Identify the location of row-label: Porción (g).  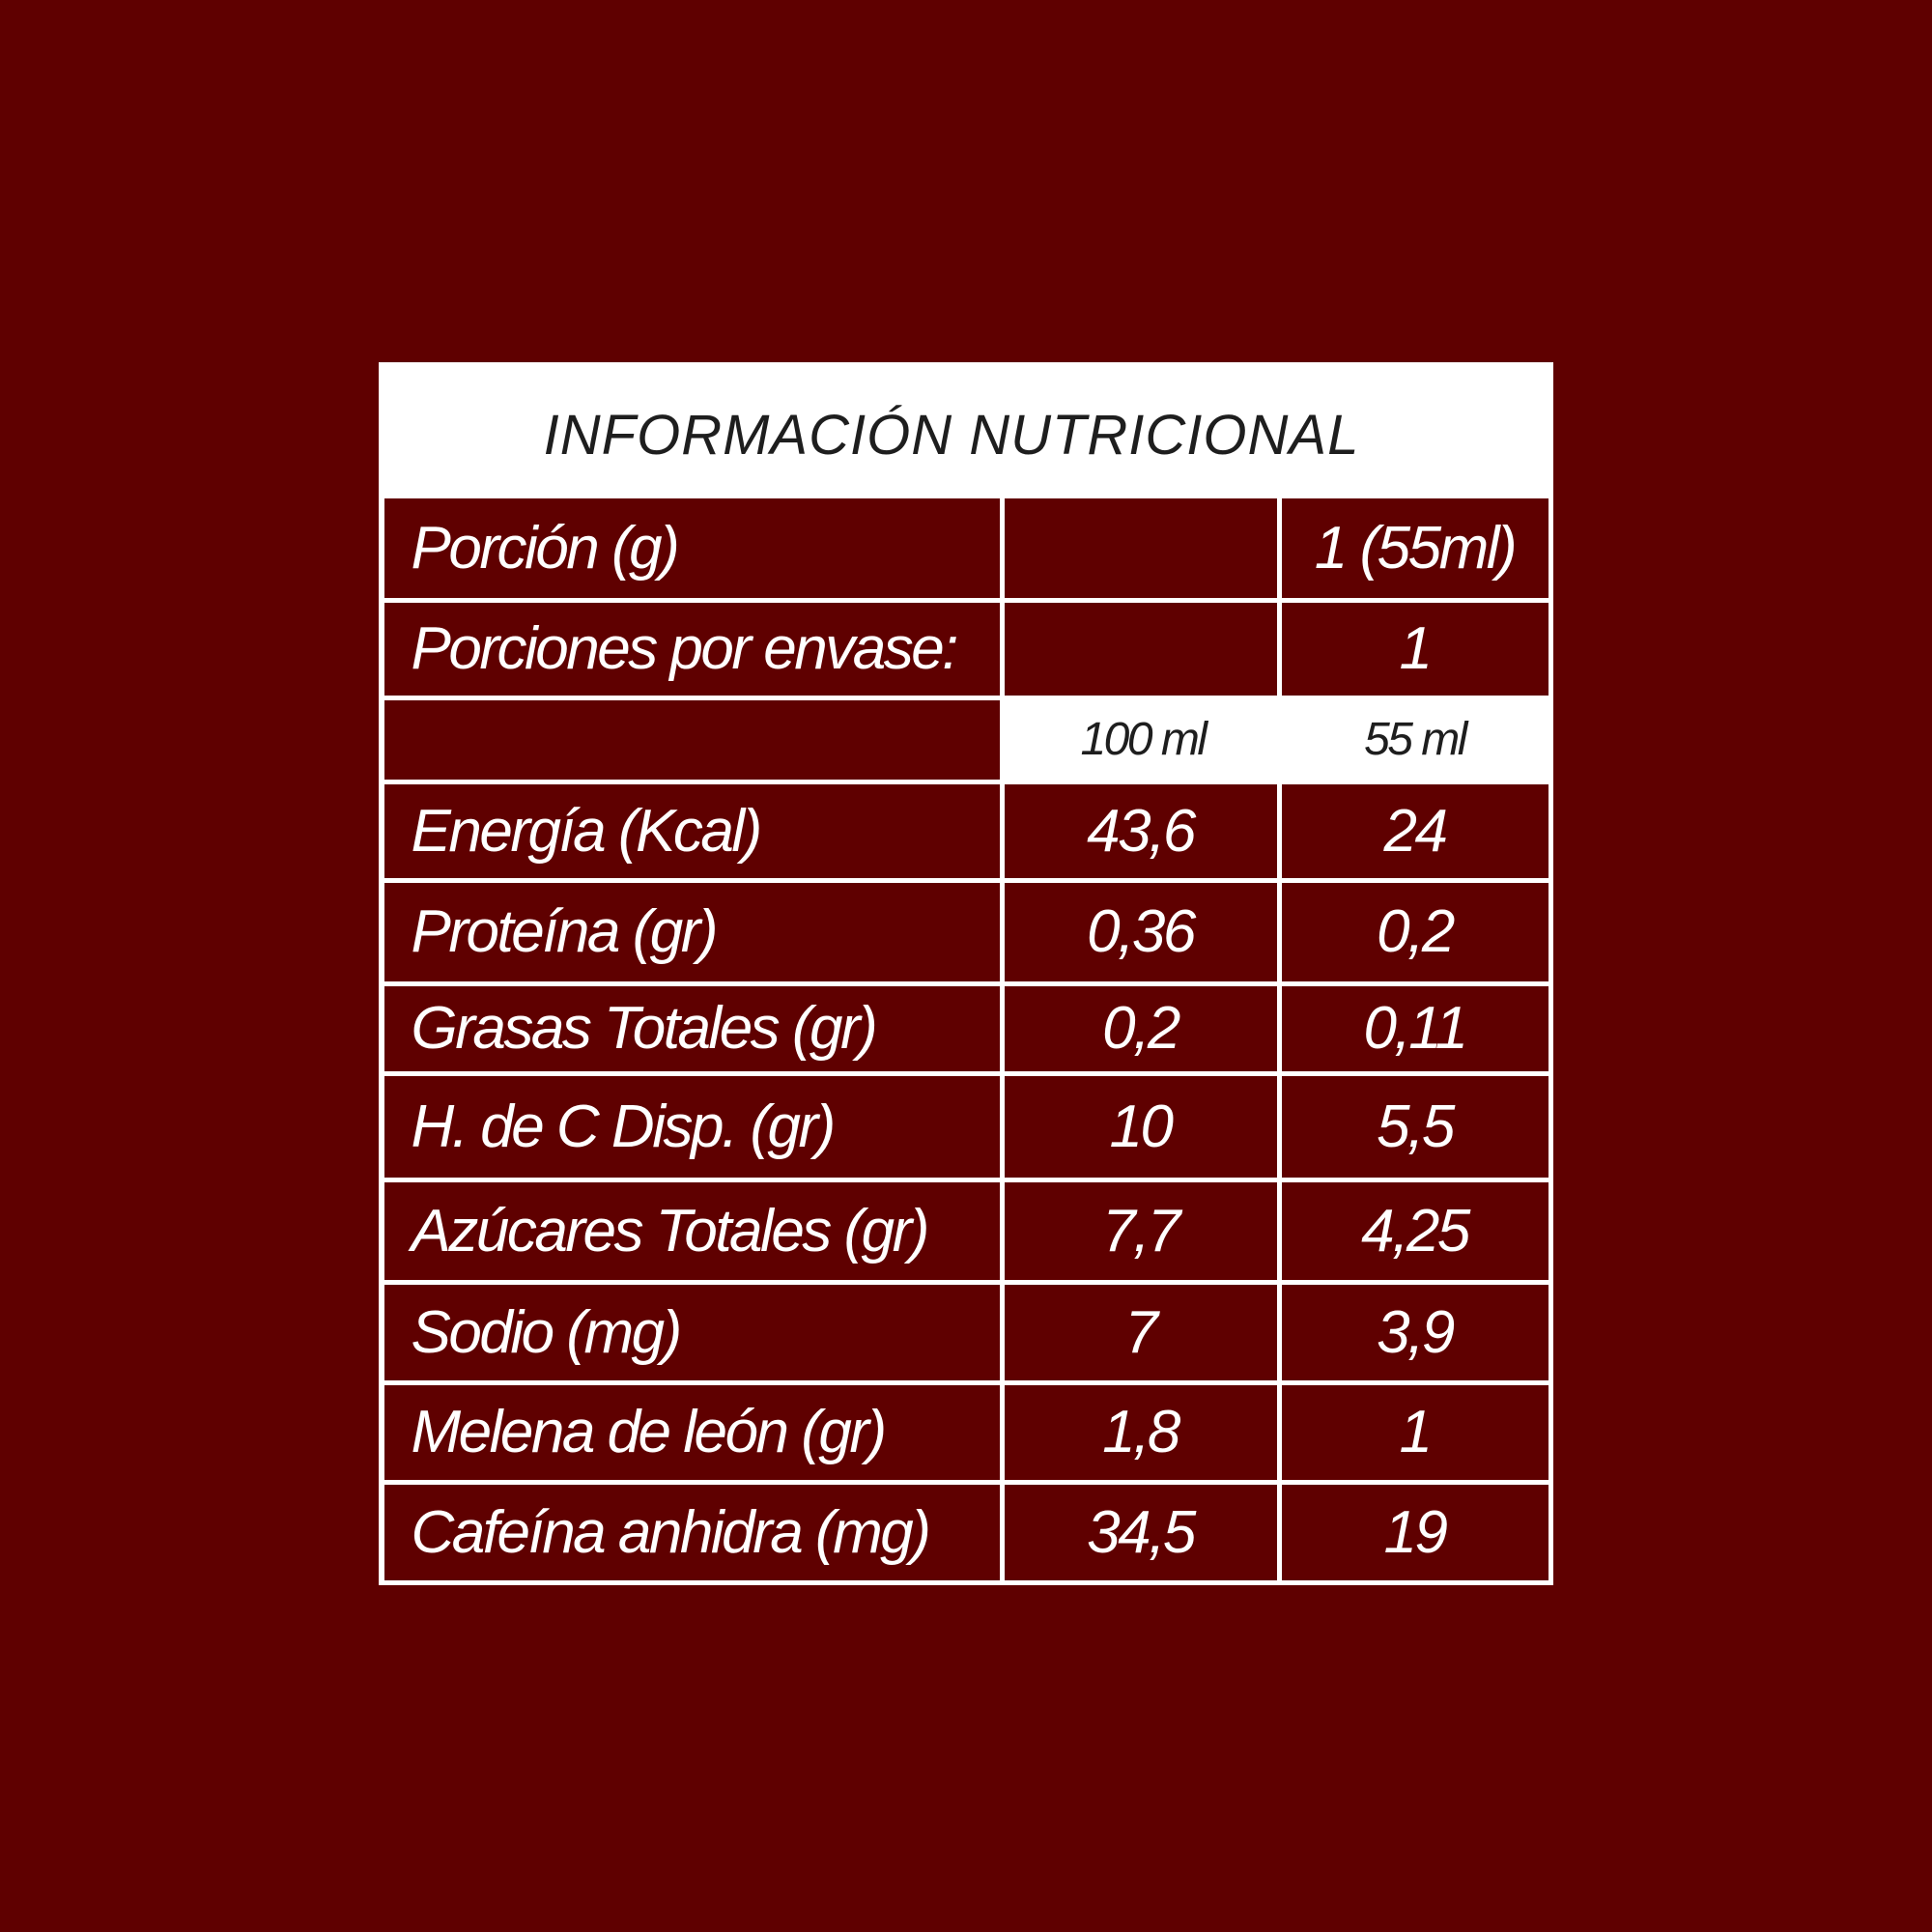
(692, 547).